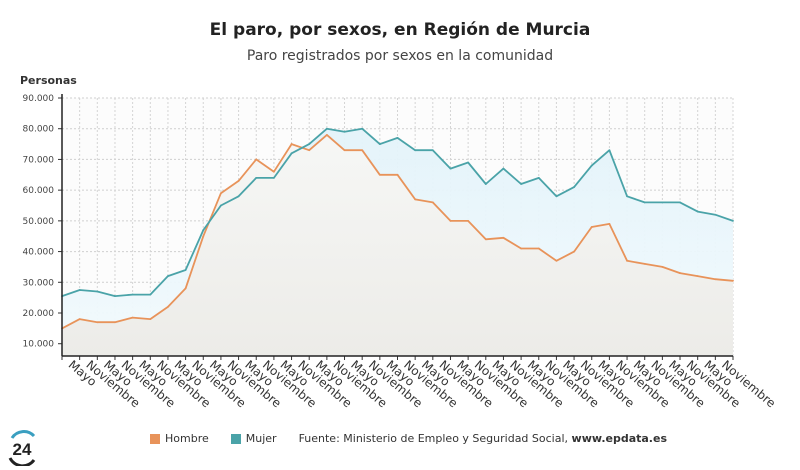  What do you see at coordinates (39, 314) in the screenshot?
I see `y-tick-label: 20.000` at bounding box center [39, 314].